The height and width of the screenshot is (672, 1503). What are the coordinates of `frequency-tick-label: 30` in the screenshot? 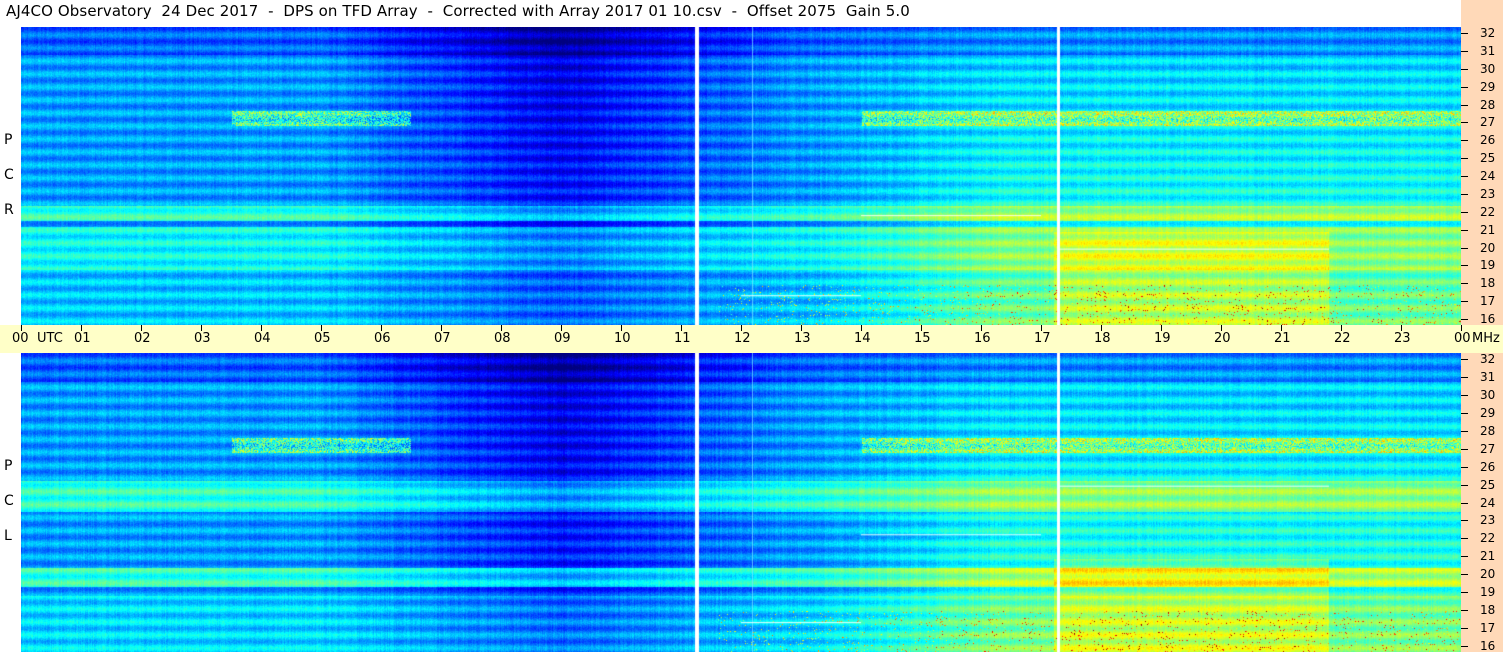 It's located at (1488, 395).